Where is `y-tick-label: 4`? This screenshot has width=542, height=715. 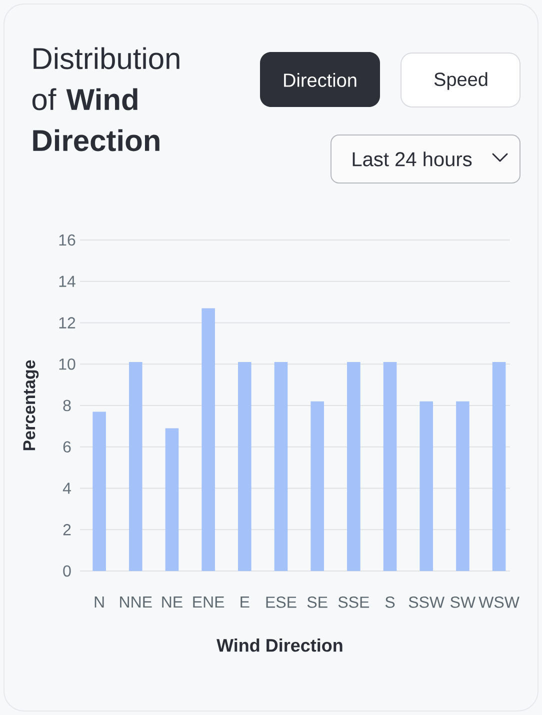
y-tick-label: 4 is located at coordinates (66, 488).